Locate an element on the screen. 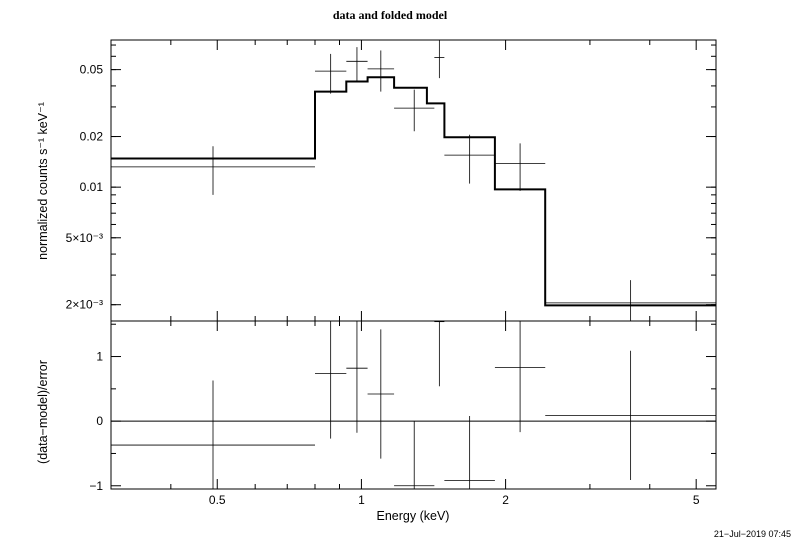 This screenshot has height=542, width=811. x-axis-label: Energy (keV) is located at coordinates (413, 516).